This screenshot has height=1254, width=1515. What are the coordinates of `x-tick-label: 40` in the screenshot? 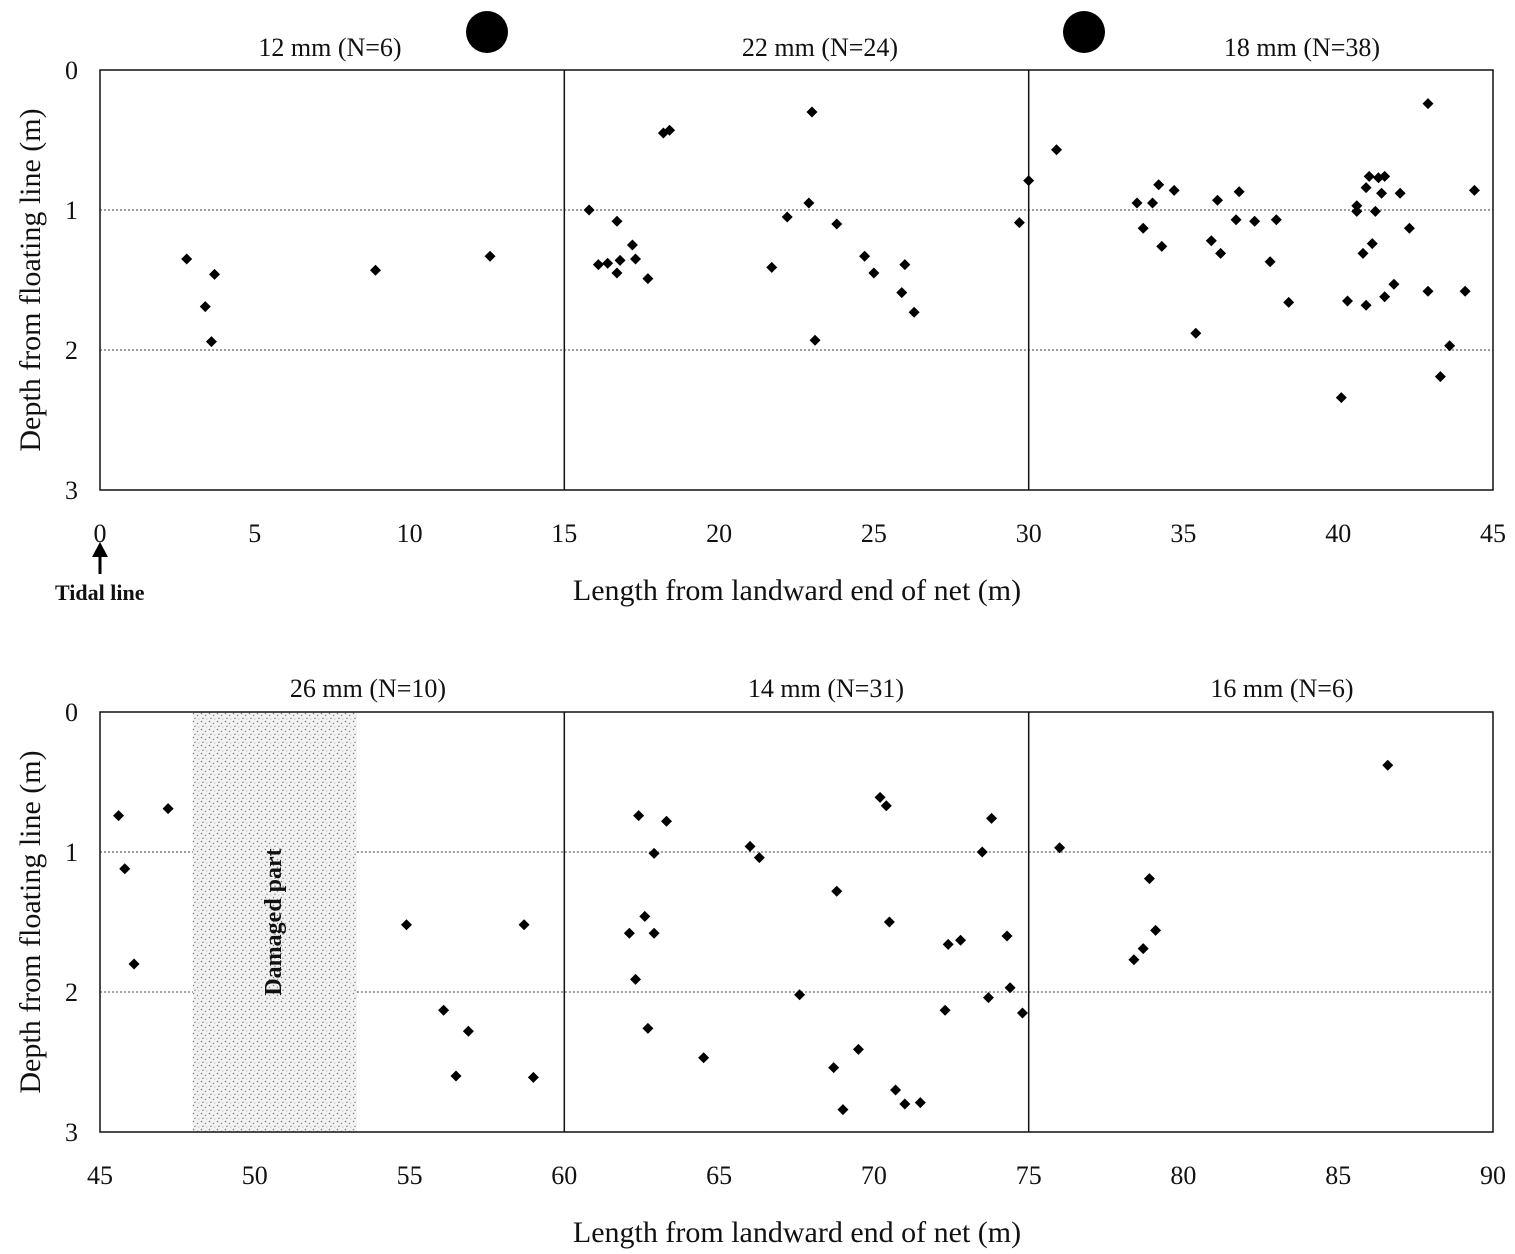 It's located at (1338, 533).